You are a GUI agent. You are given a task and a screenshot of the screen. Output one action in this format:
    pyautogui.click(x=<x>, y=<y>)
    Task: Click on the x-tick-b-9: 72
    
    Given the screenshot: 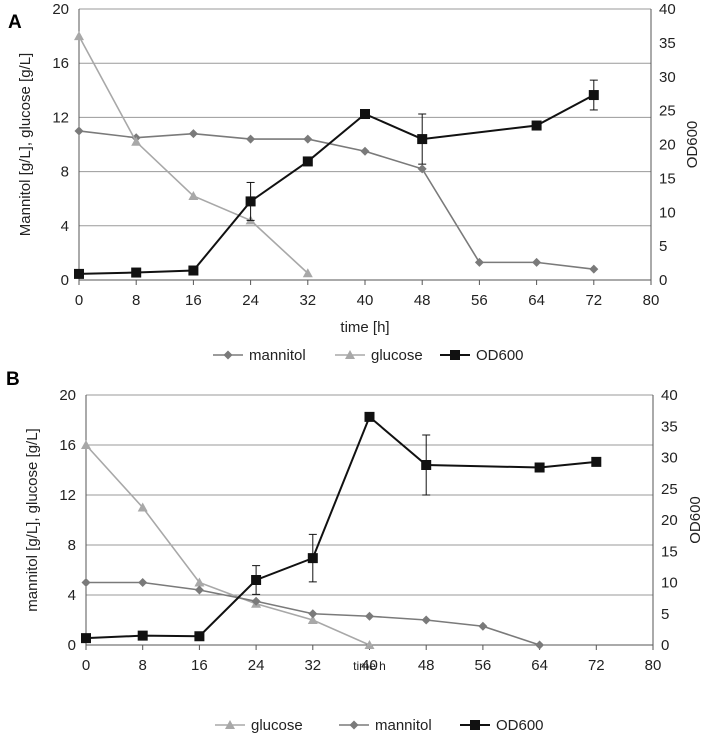 What is the action you would take?
    pyautogui.click(x=596, y=665)
    